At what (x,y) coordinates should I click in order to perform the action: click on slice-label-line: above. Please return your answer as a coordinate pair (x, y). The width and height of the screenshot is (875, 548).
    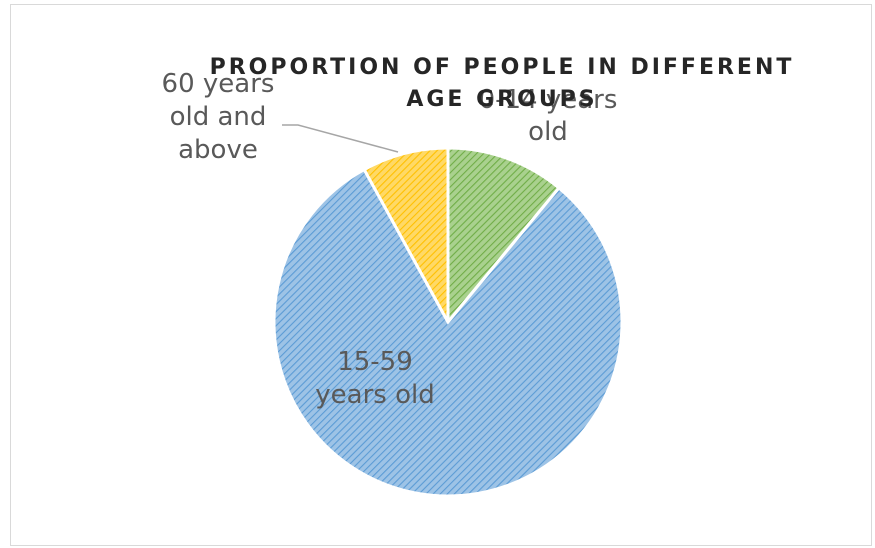
    Looking at the image, I should click on (218, 150).